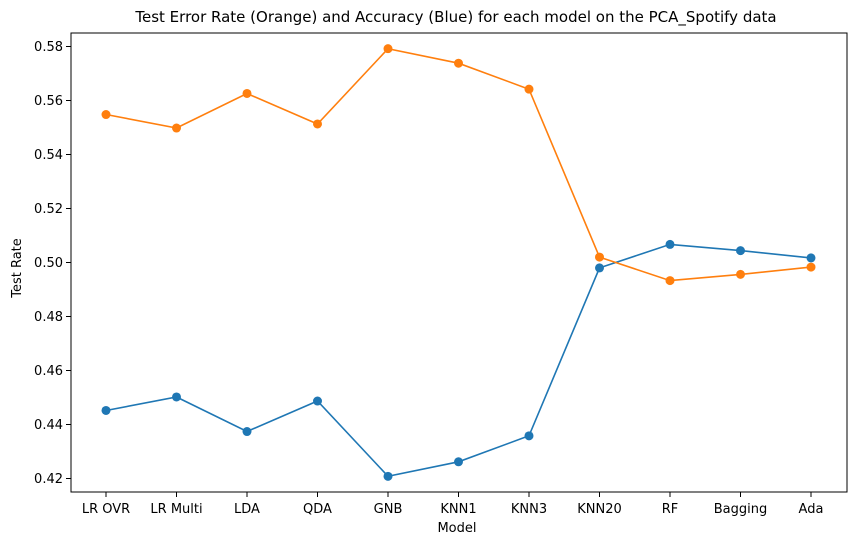 Image resolution: width=855 pixels, height=545 pixels. I want to click on y-axis-label: Test Rate, so click(17, 268).